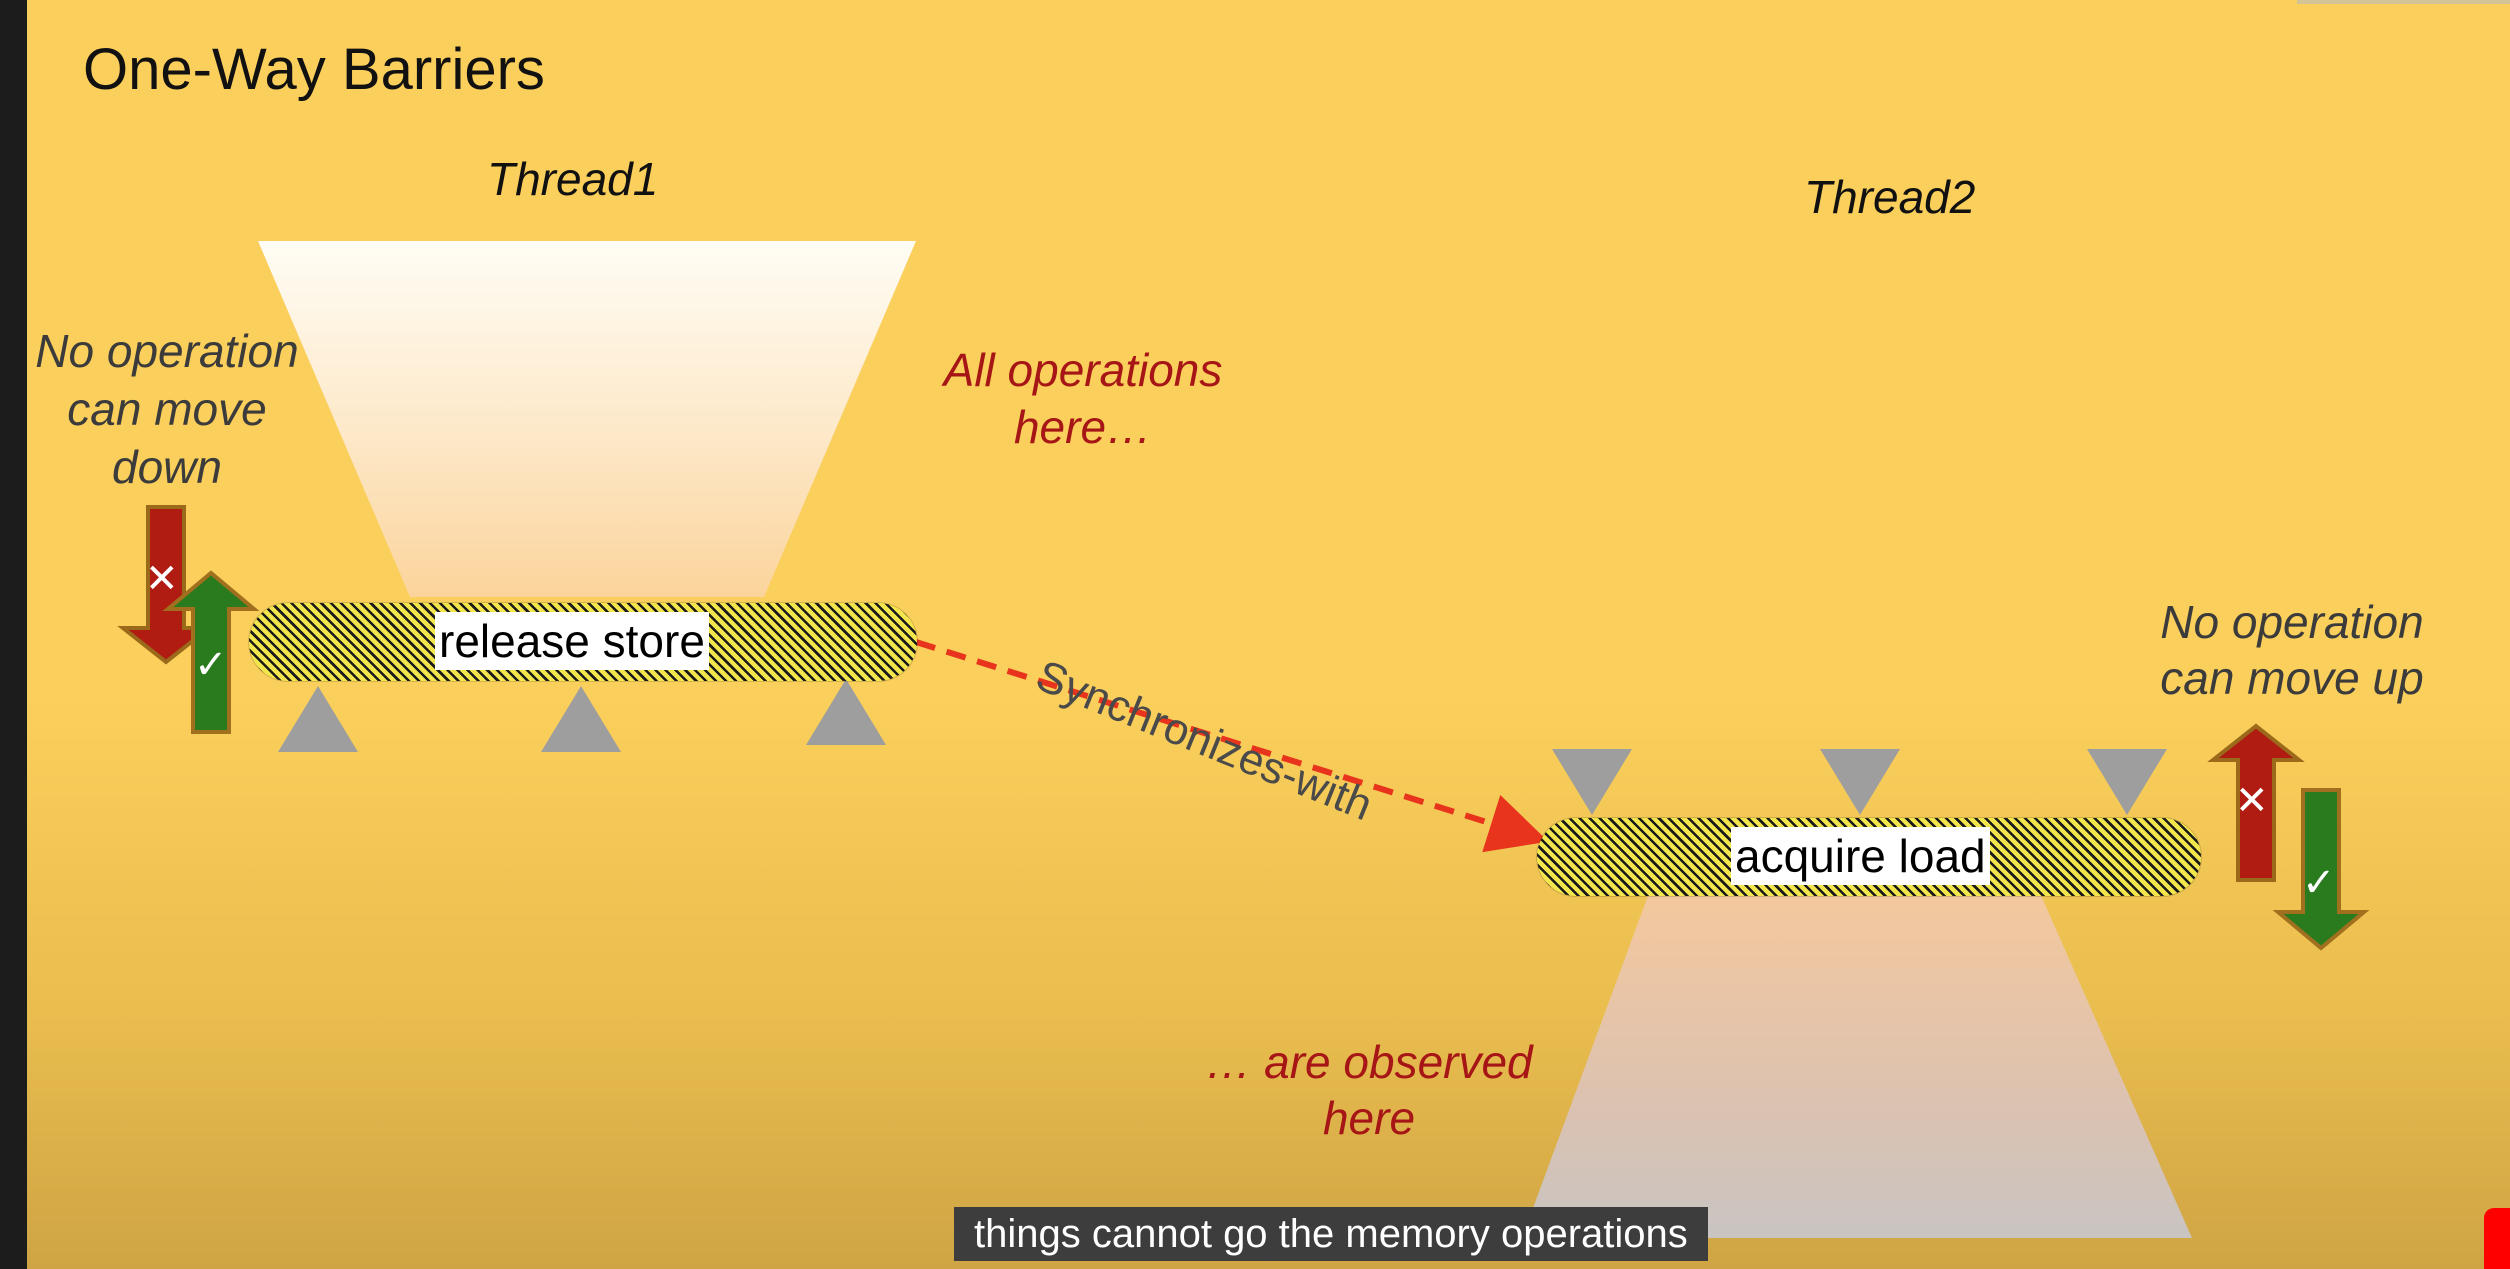 The height and width of the screenshot is (1269, 2510). Describe the element at coordinates (1857, 1065) in the screenshot. I see `thread2-funnel` at that location.